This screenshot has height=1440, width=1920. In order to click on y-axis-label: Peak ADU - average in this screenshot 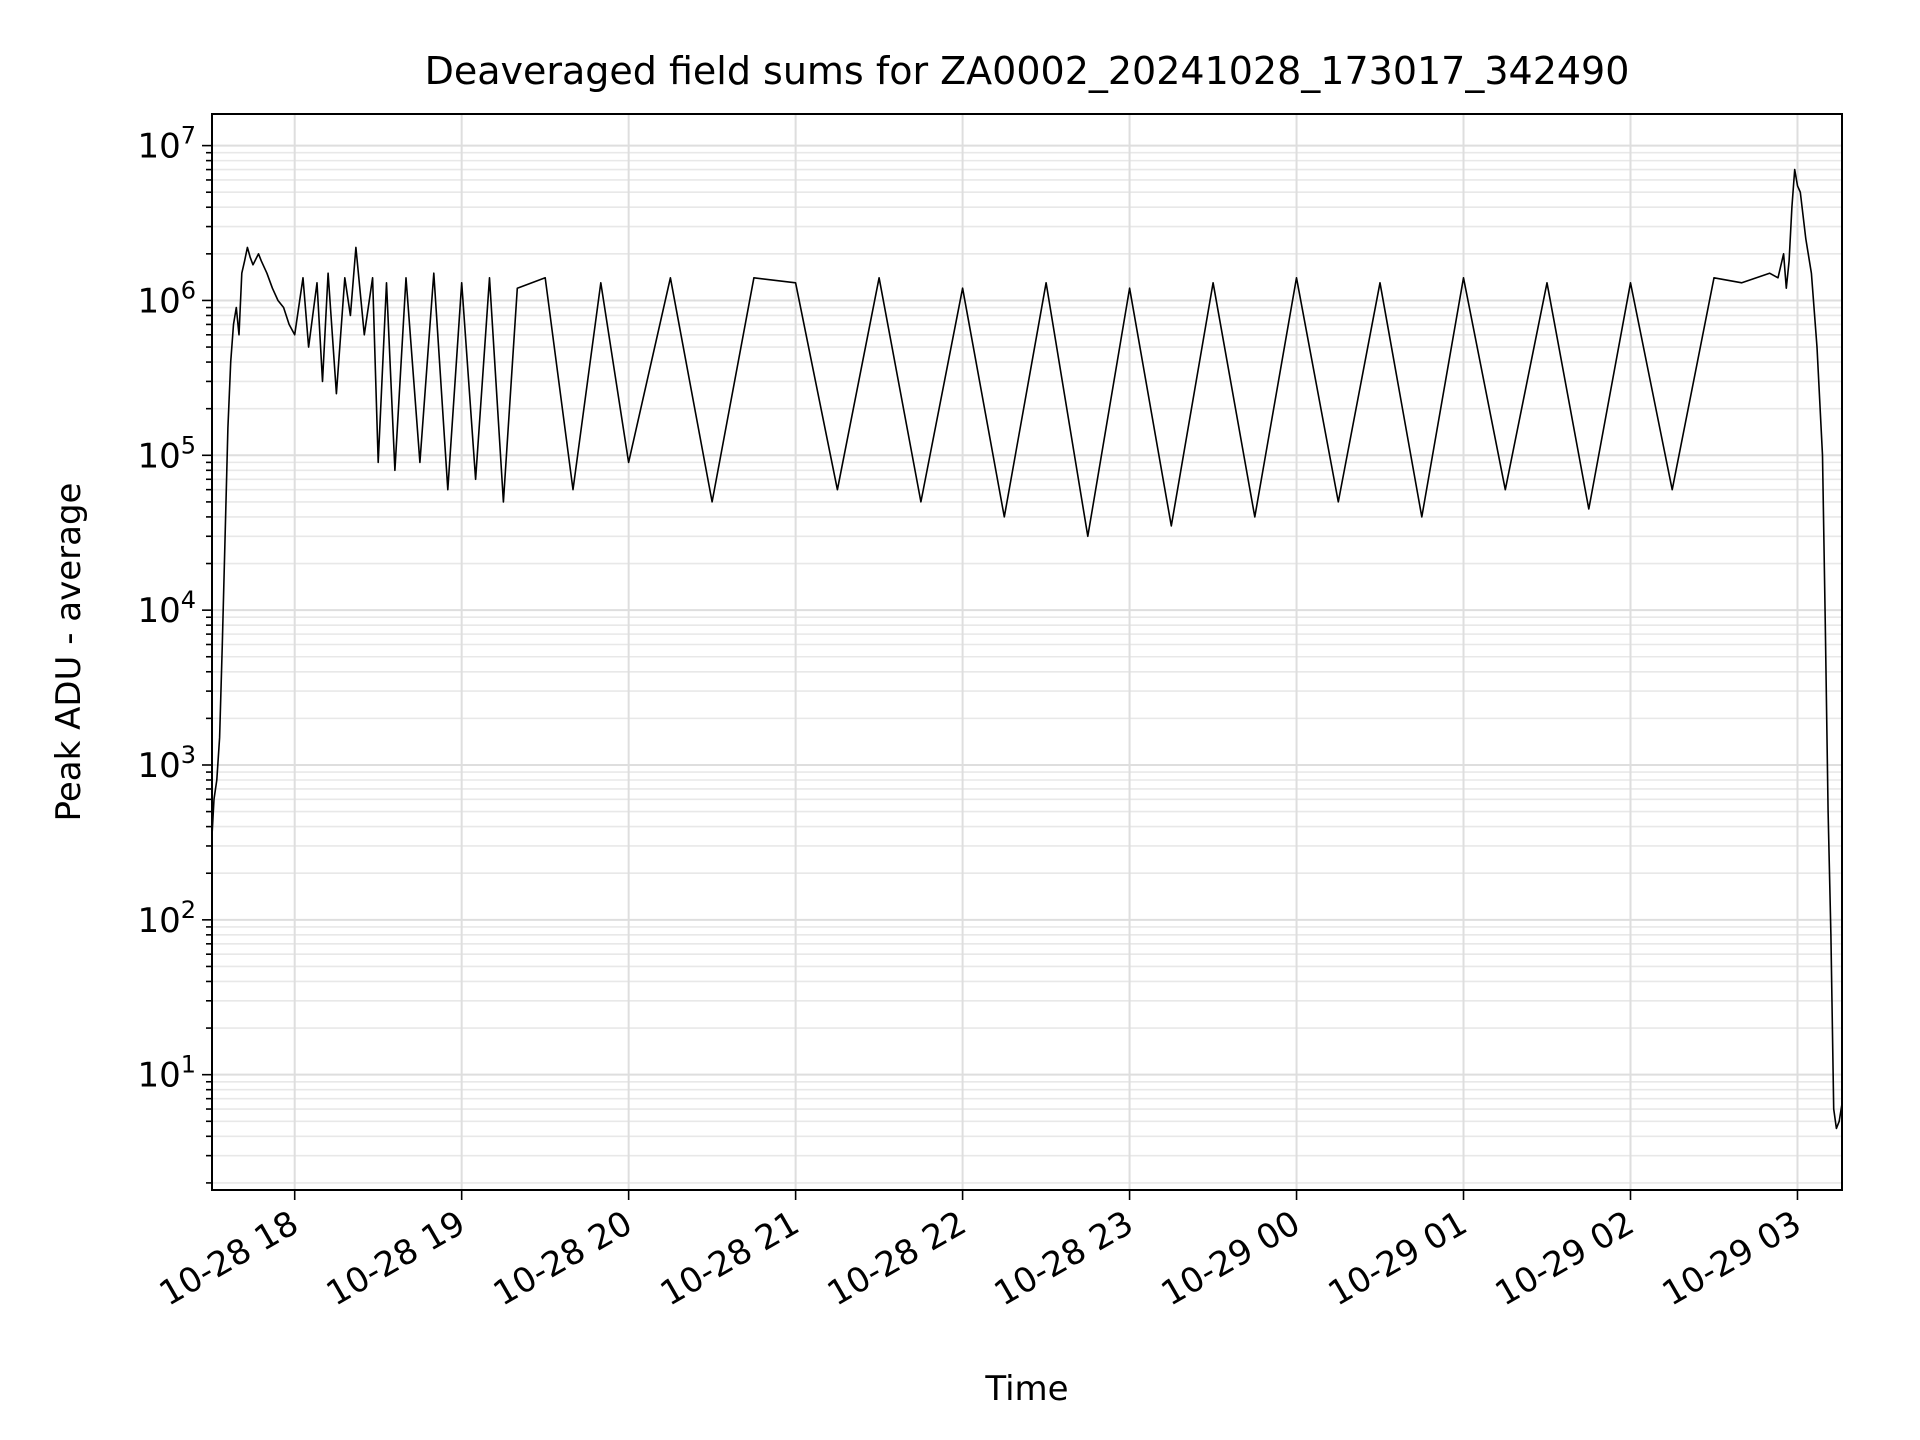, I will do `click(69, 652)`.